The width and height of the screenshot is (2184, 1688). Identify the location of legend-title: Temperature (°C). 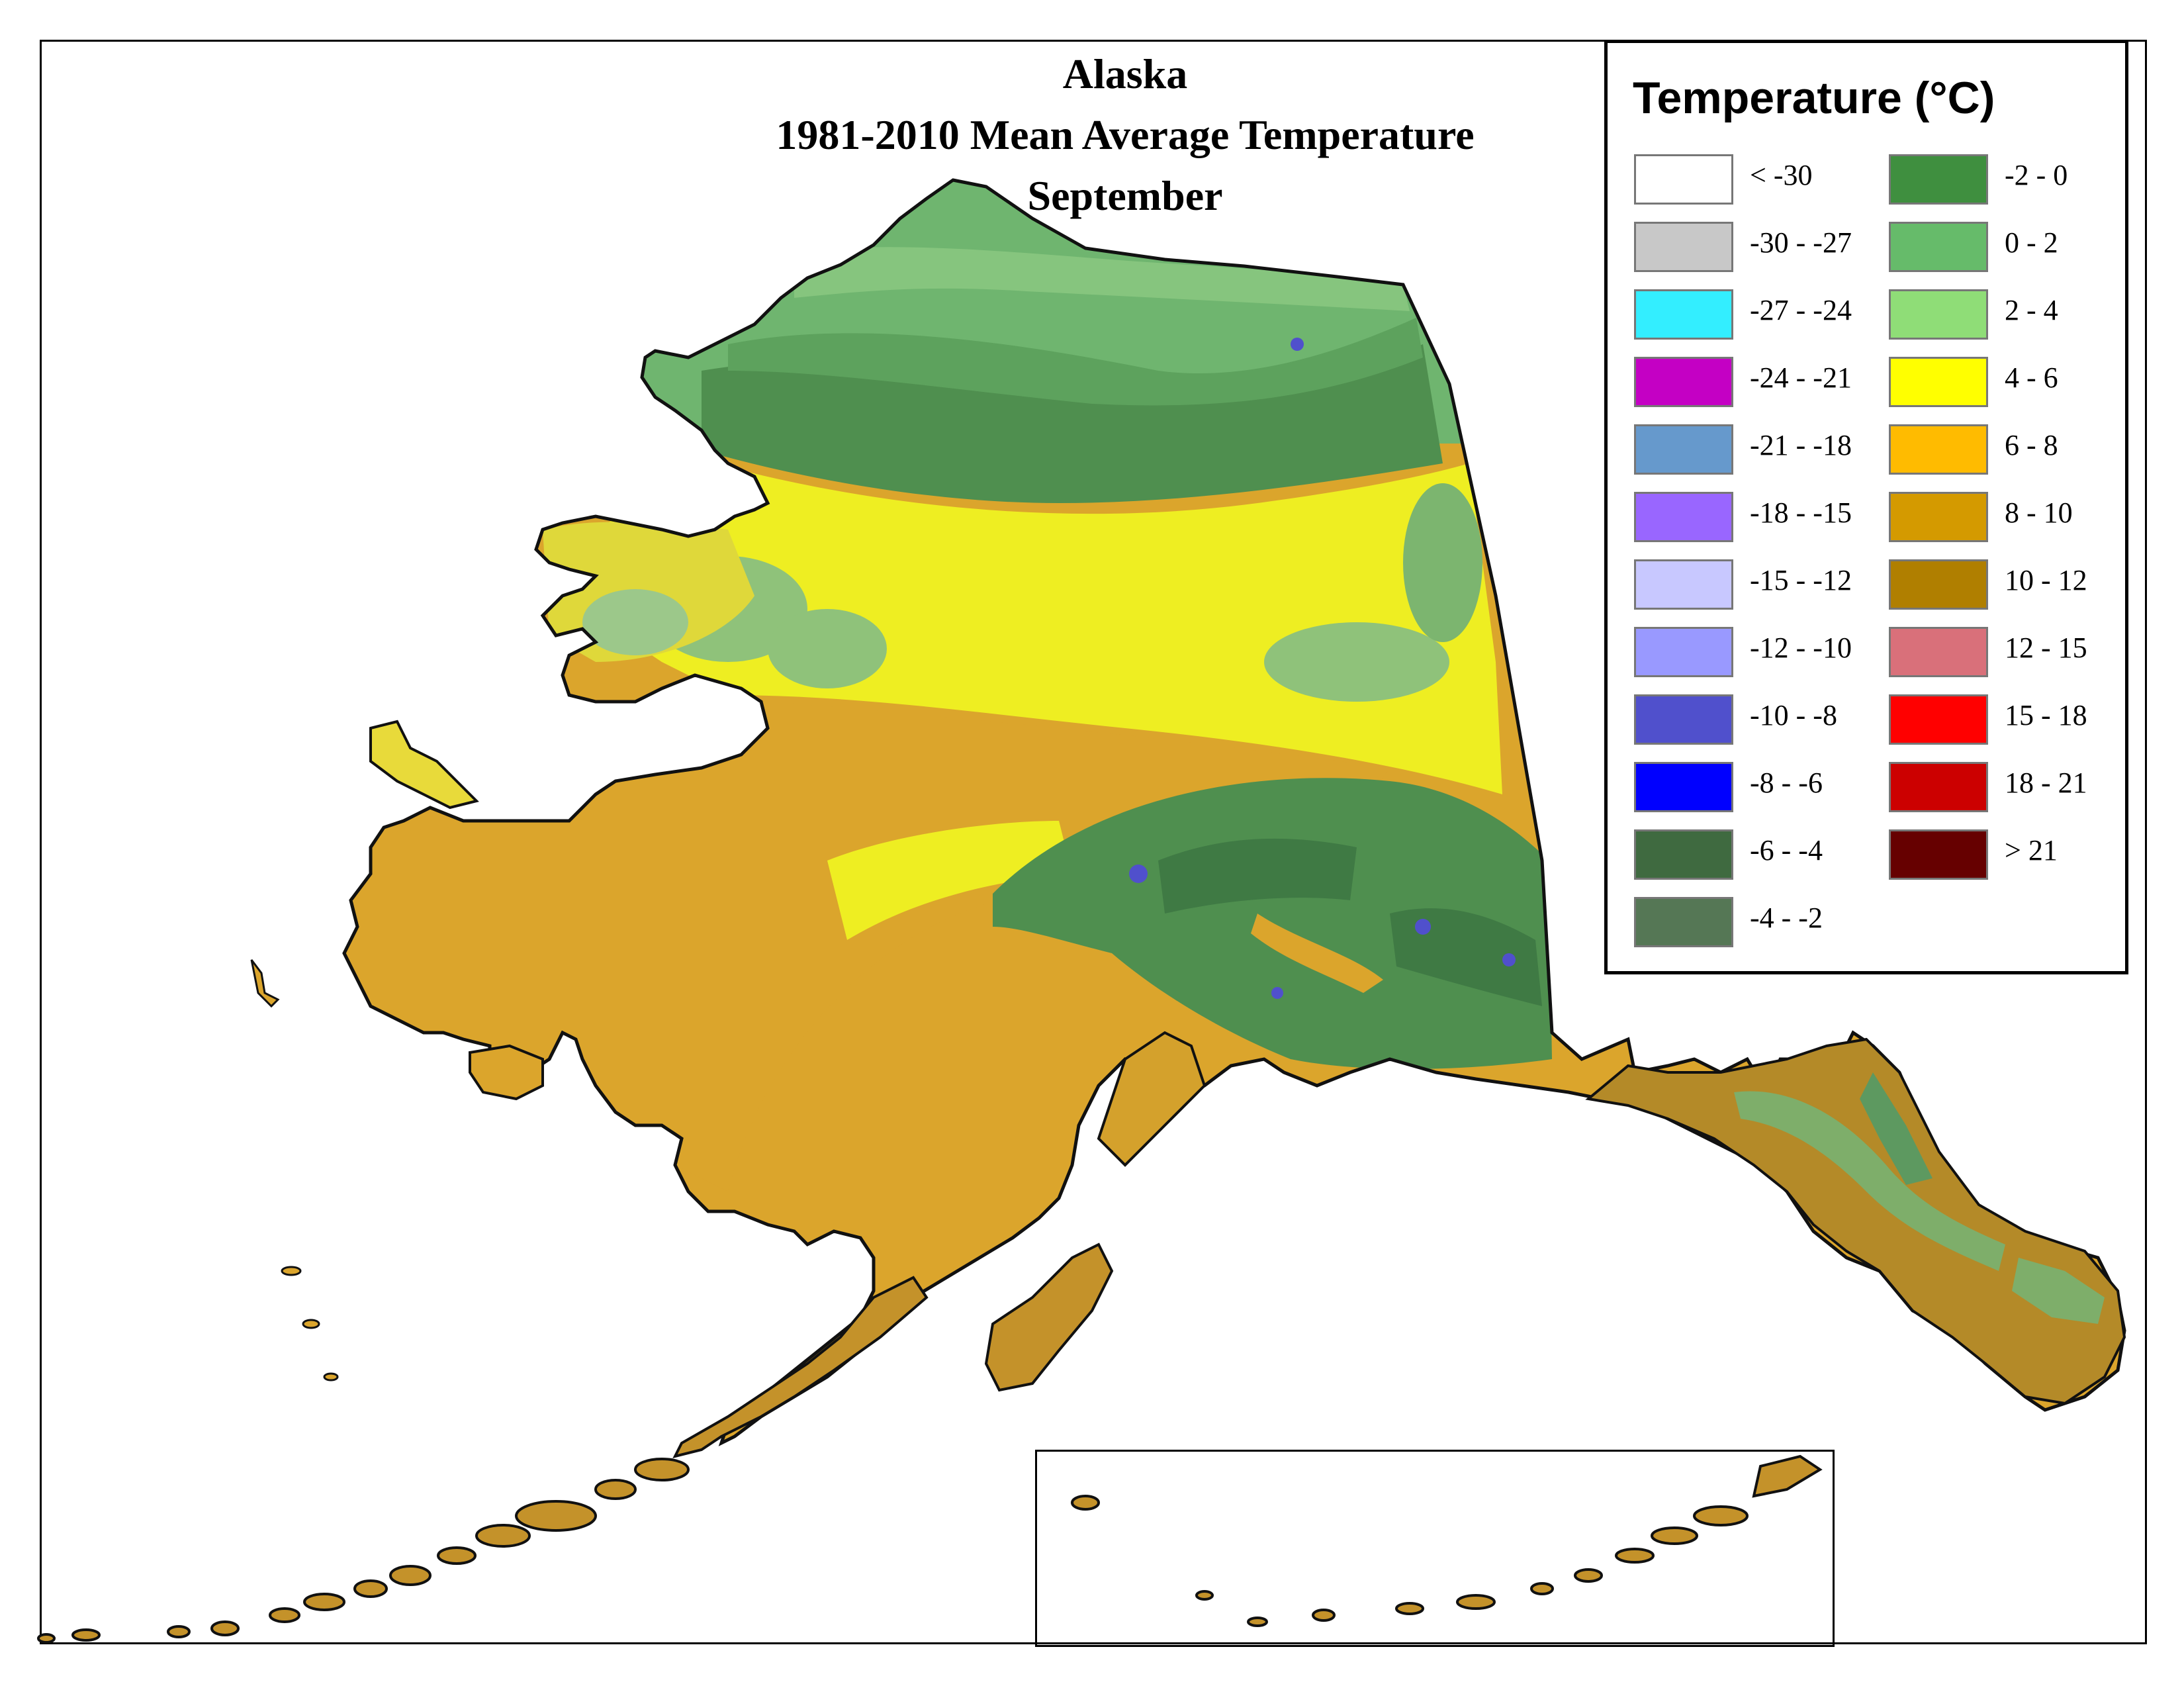
(1814, 98).